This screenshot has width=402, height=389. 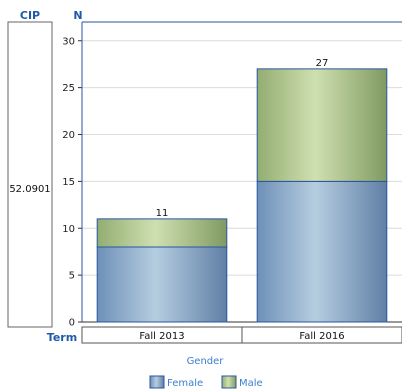 I want to click on category-label: Fall 2016, so click(x=321, y=336).